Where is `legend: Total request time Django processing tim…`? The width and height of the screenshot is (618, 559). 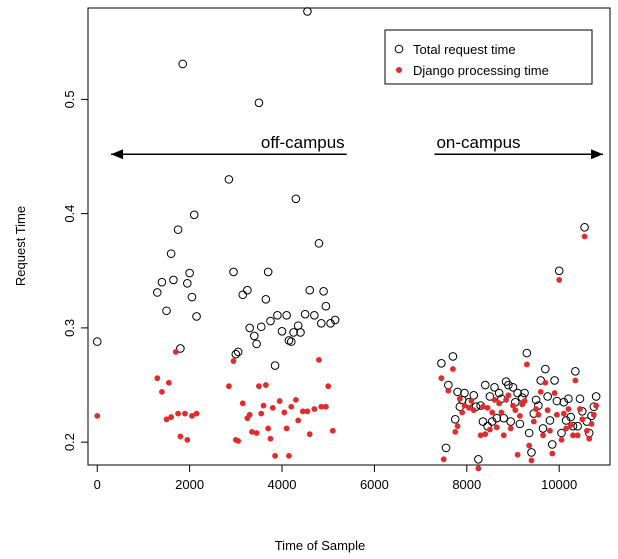 legend: Total request time Django processing tim… is located at coordinates (488, 57).